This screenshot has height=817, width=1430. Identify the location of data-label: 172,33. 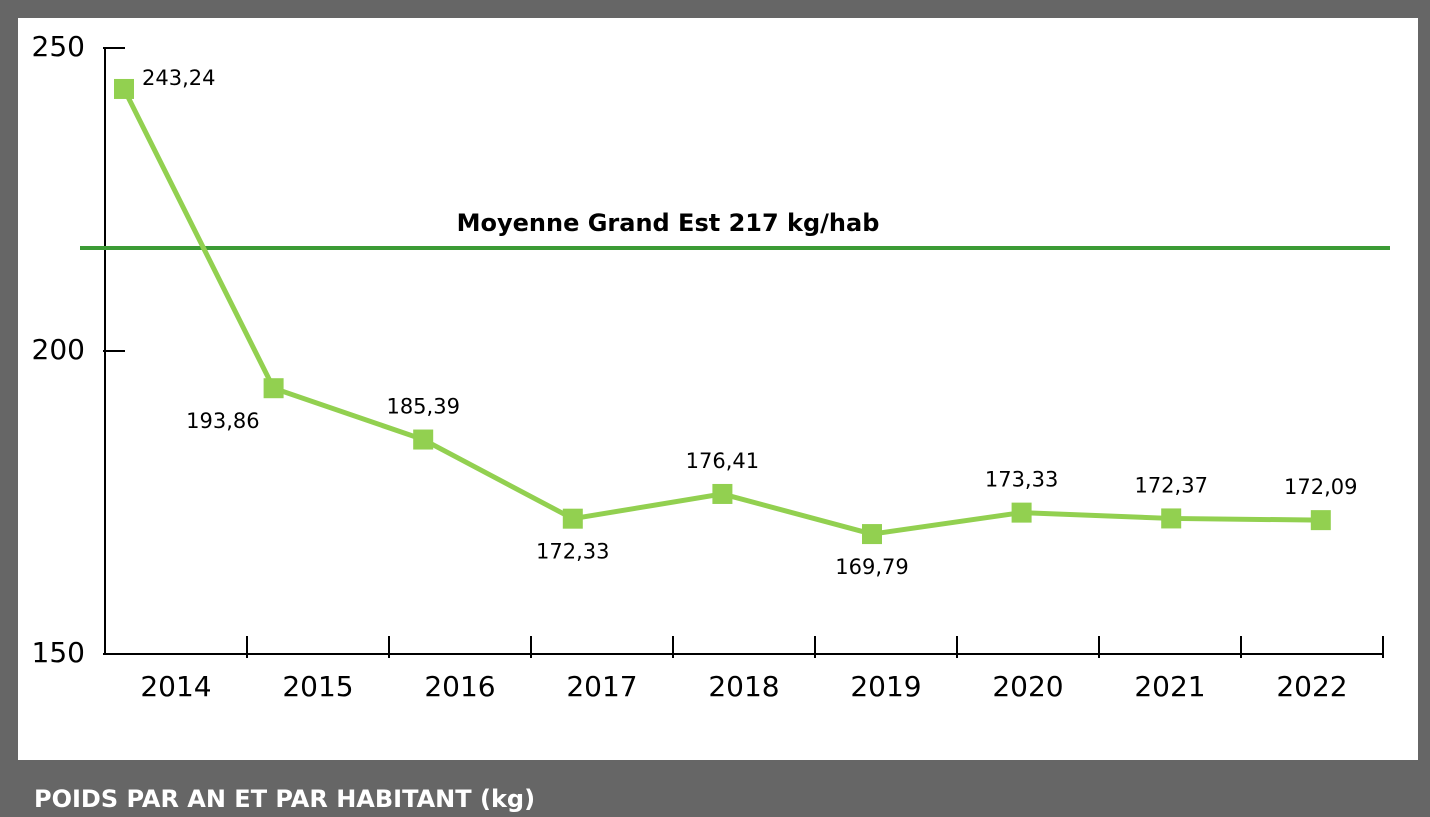
(572, 552).